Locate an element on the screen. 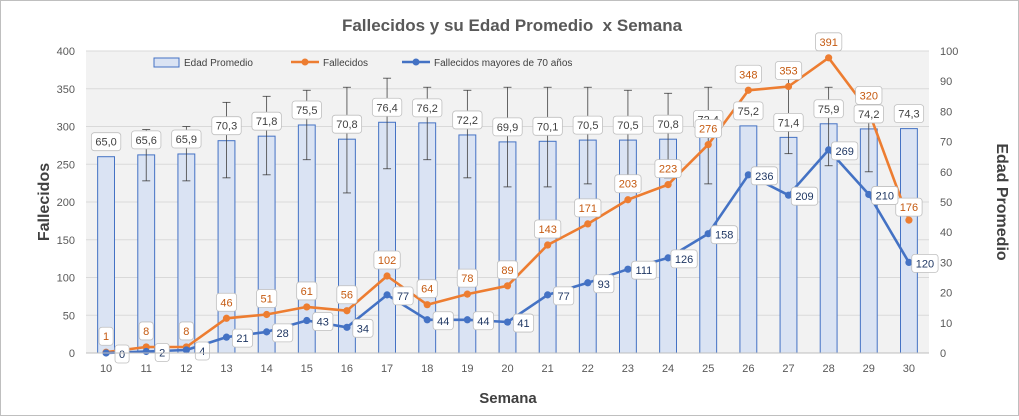 This screenshot has height=420, width=1019. y-right-tick-label: 50 is located at coordinates (946, 203).